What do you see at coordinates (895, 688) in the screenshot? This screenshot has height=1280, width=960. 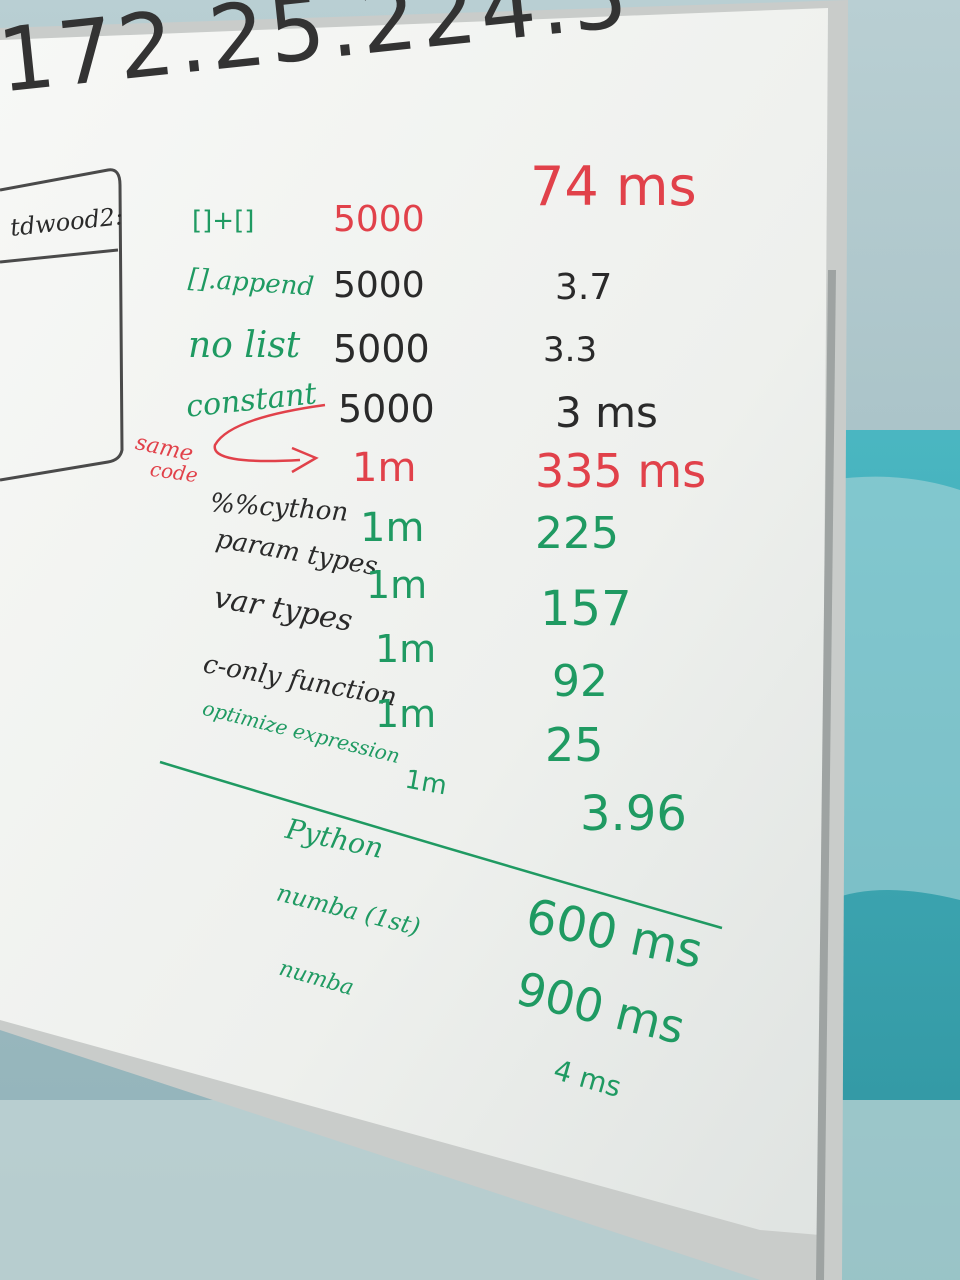 I see `teal-wall-curve` at bounding box center [895, 688].